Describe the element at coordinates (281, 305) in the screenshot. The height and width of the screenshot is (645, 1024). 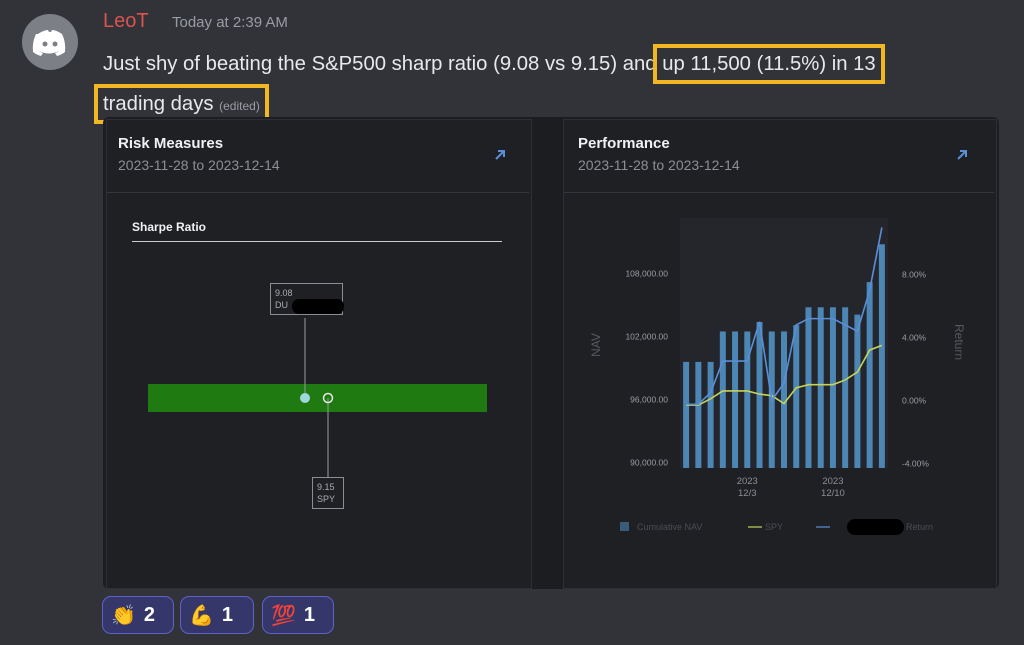
I see `label: DU` at that location.